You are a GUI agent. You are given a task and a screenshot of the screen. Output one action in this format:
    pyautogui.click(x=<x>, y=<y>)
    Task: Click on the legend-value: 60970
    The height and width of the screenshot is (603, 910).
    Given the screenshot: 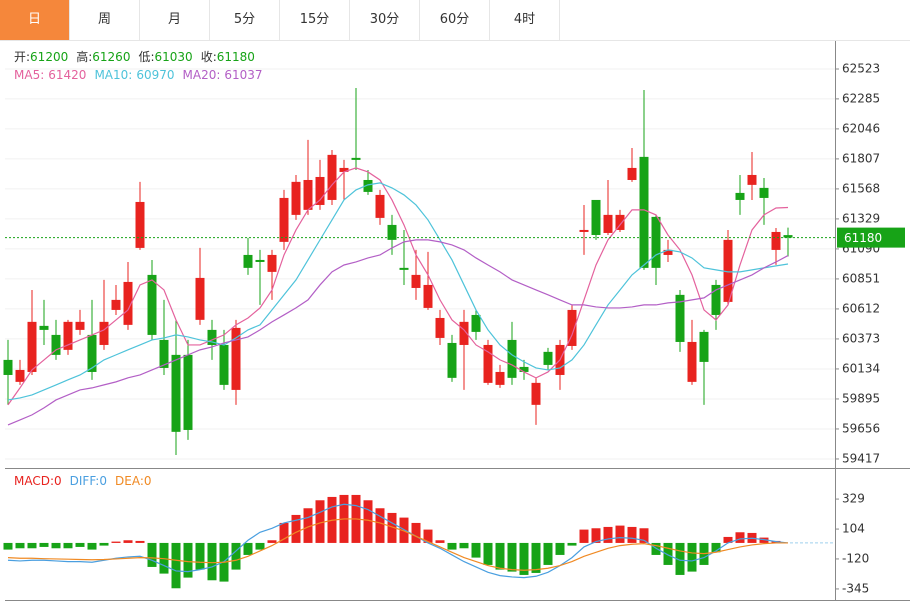 What is the action you would take?
    pyautogui.click(x=155, y=75)
    